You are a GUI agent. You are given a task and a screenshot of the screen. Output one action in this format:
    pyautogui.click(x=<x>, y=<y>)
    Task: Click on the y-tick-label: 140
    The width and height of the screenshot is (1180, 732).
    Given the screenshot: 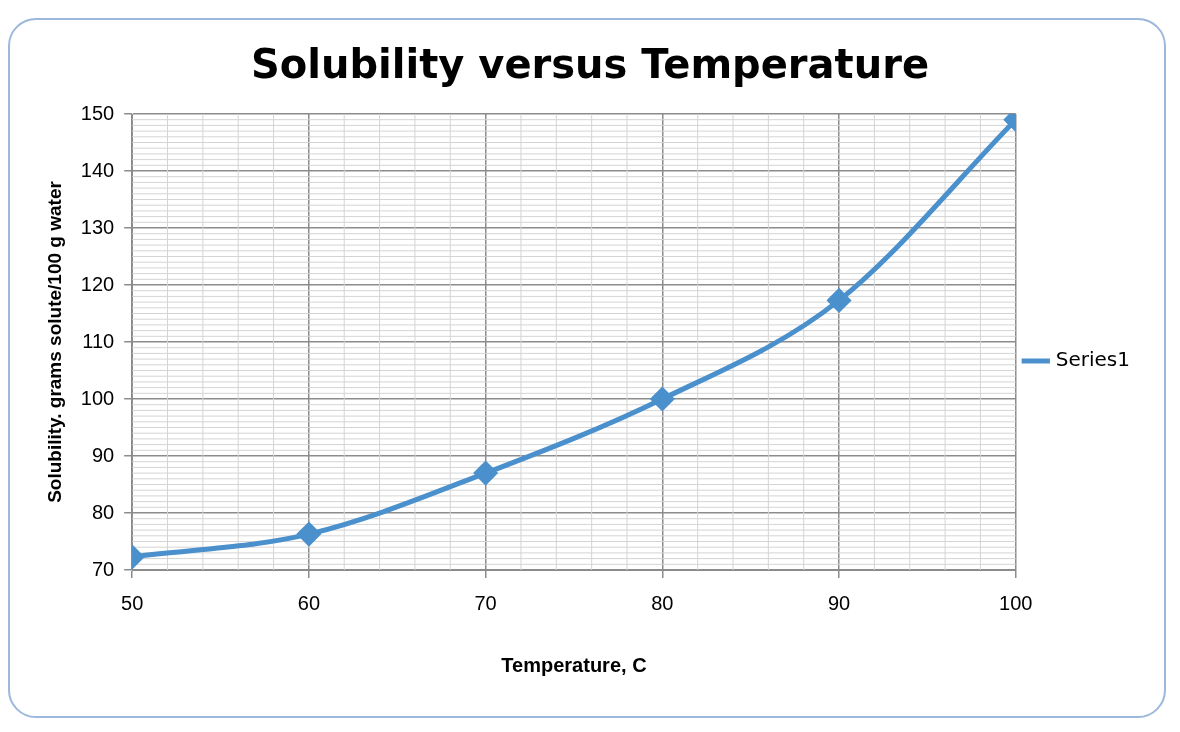 What is the action you would take?
    pyautogui.click(x=97, y=169)
    